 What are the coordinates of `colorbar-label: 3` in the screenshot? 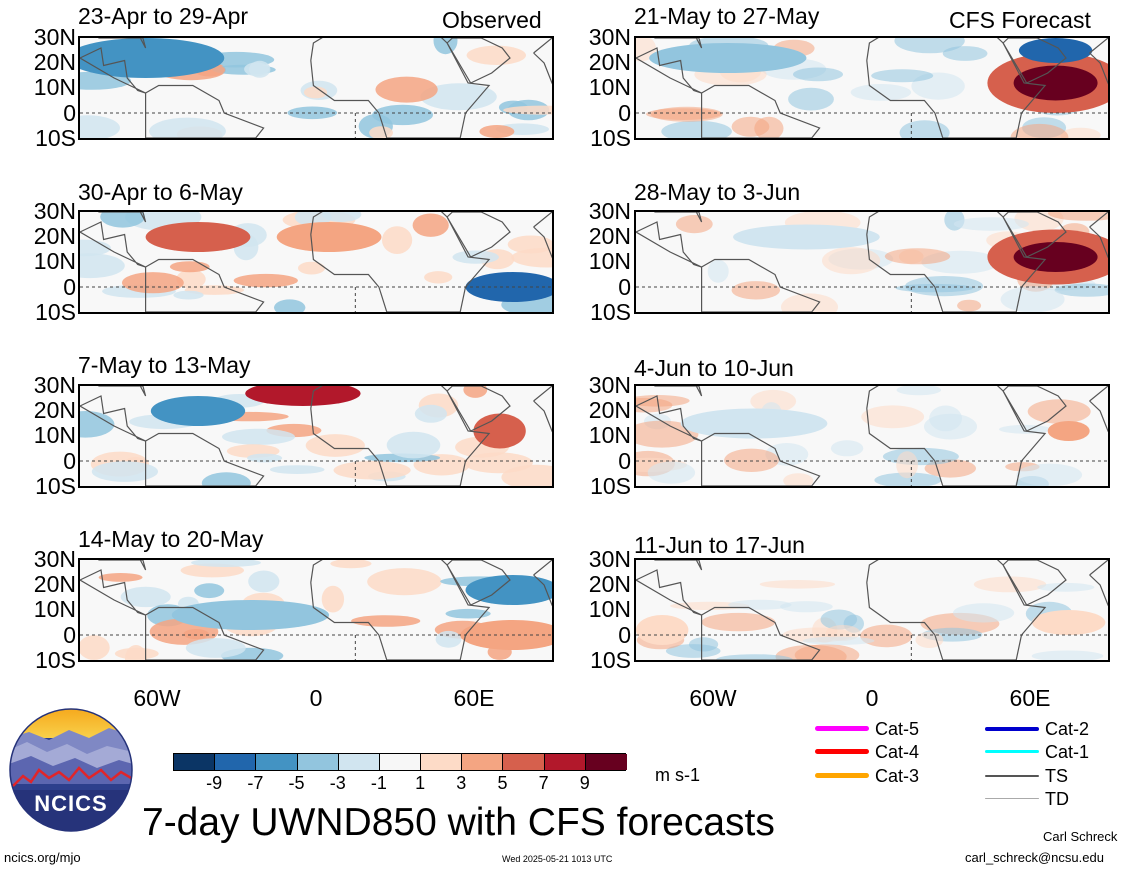 It's located at (461, 783).